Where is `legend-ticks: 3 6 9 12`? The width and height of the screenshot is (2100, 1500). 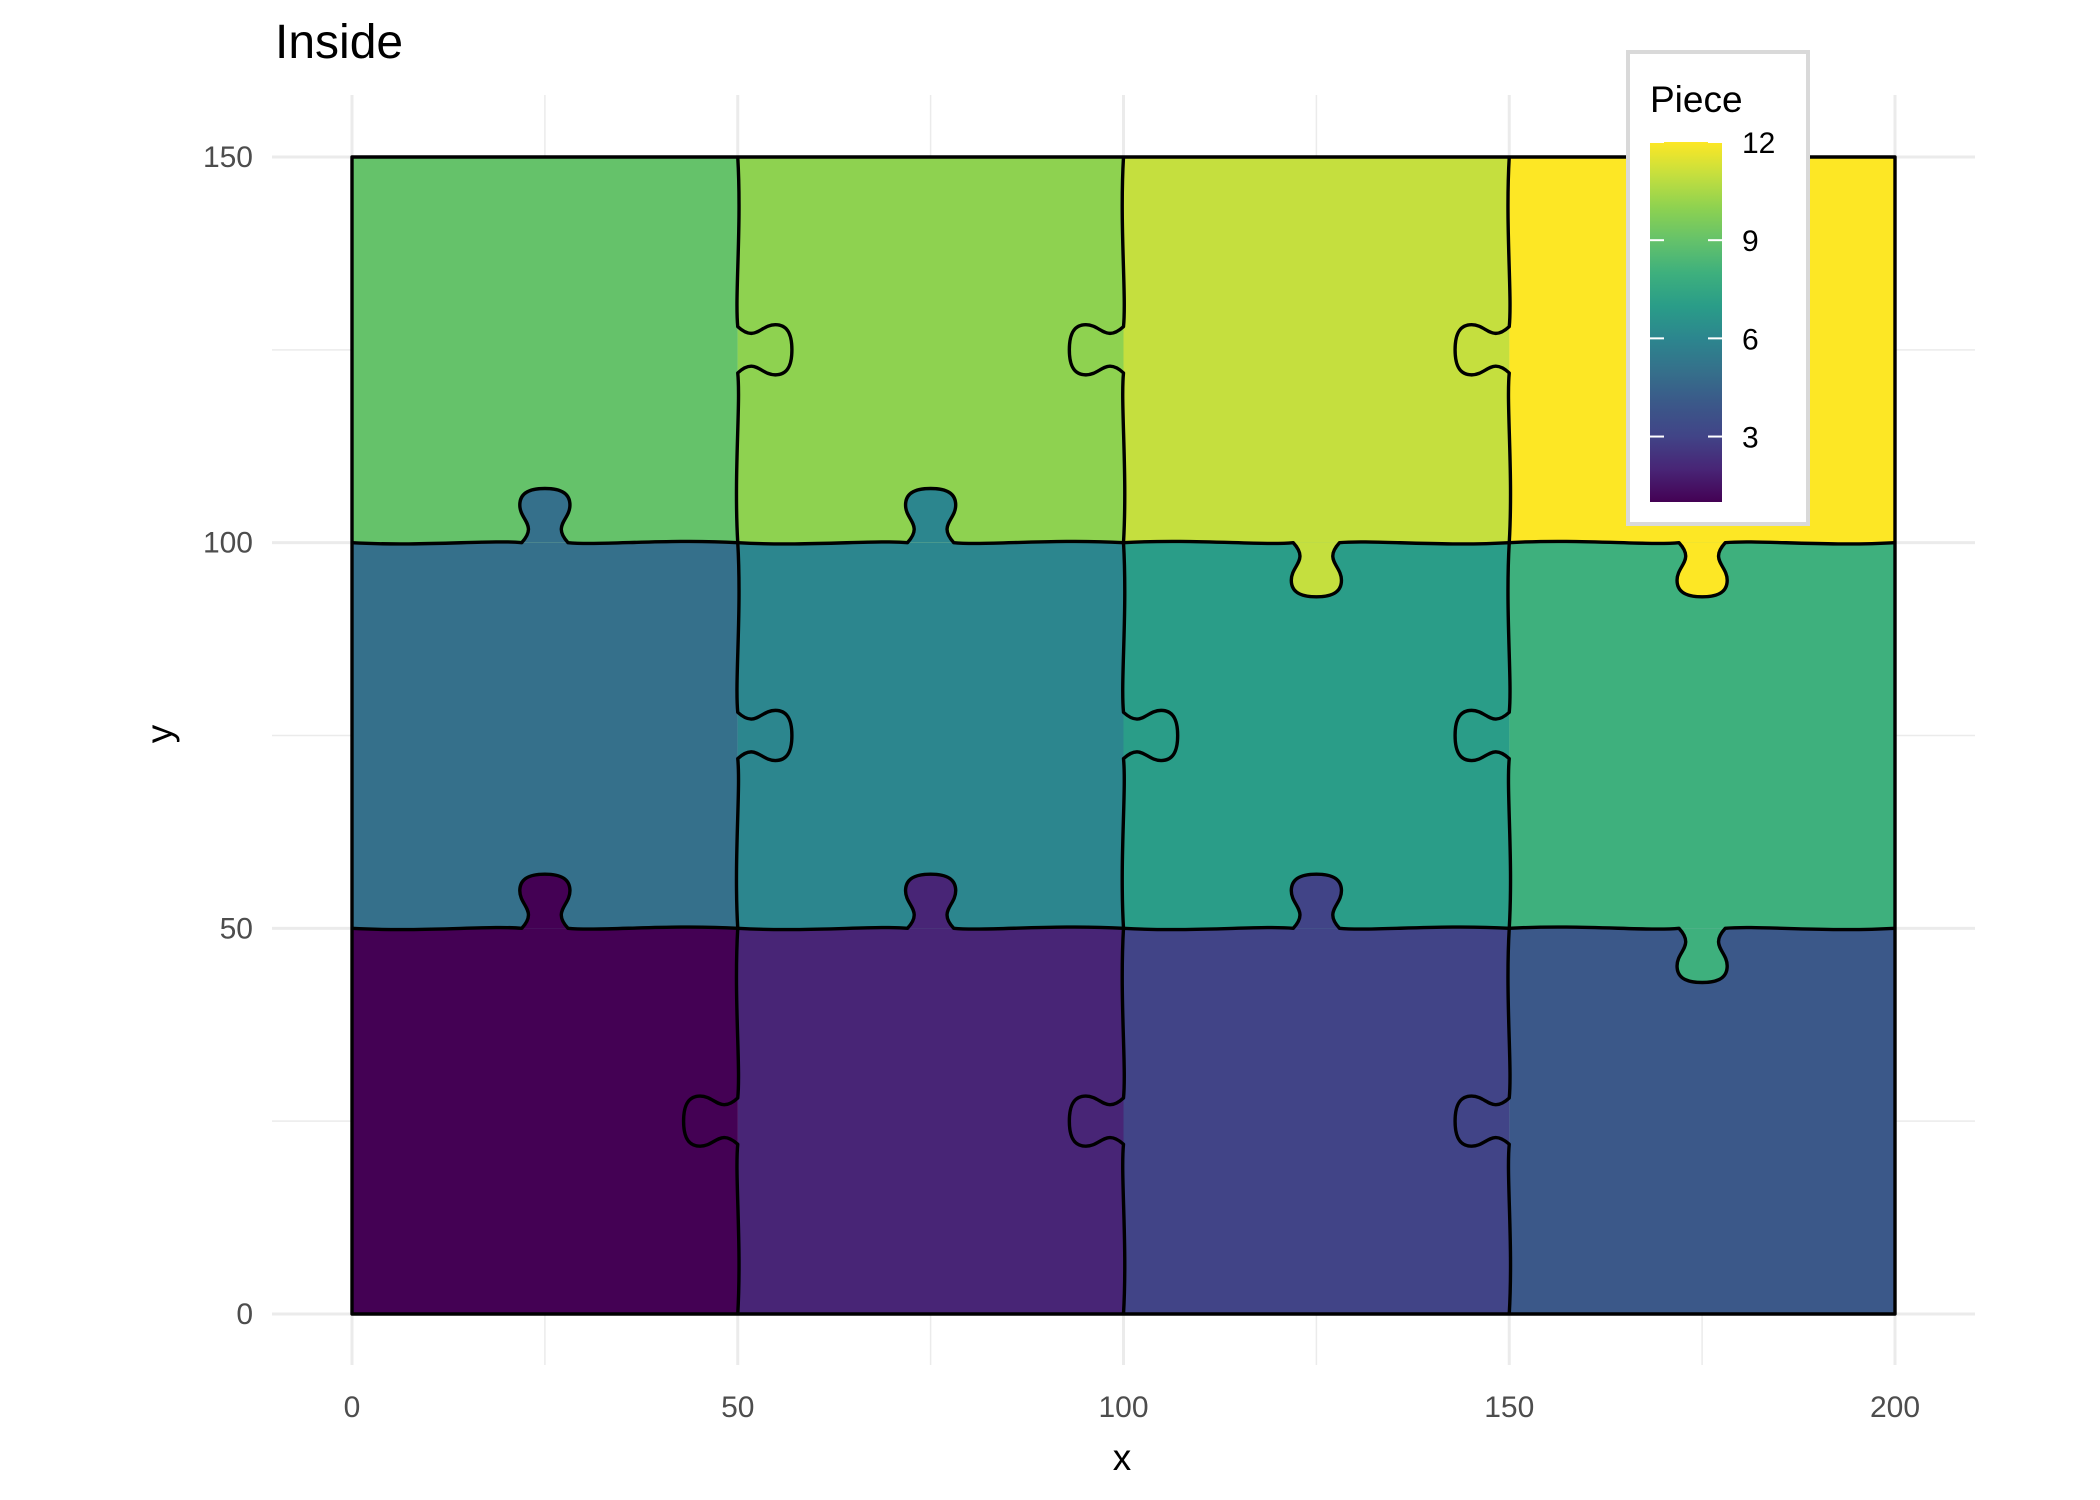
legend-ticks: 3 6 9 12 is located at coordinates (1712, 291).